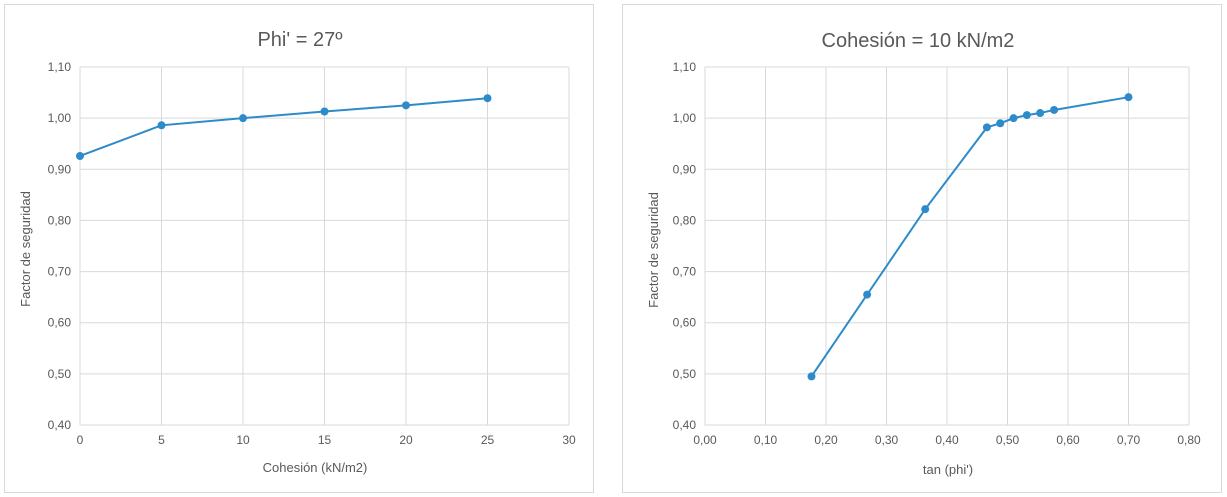 The height and width of the screenshot is (497, 1227). Describe the element at coordinates (705, 440) in the screenshot. I see `x-tick-label: 0,00` at that location.